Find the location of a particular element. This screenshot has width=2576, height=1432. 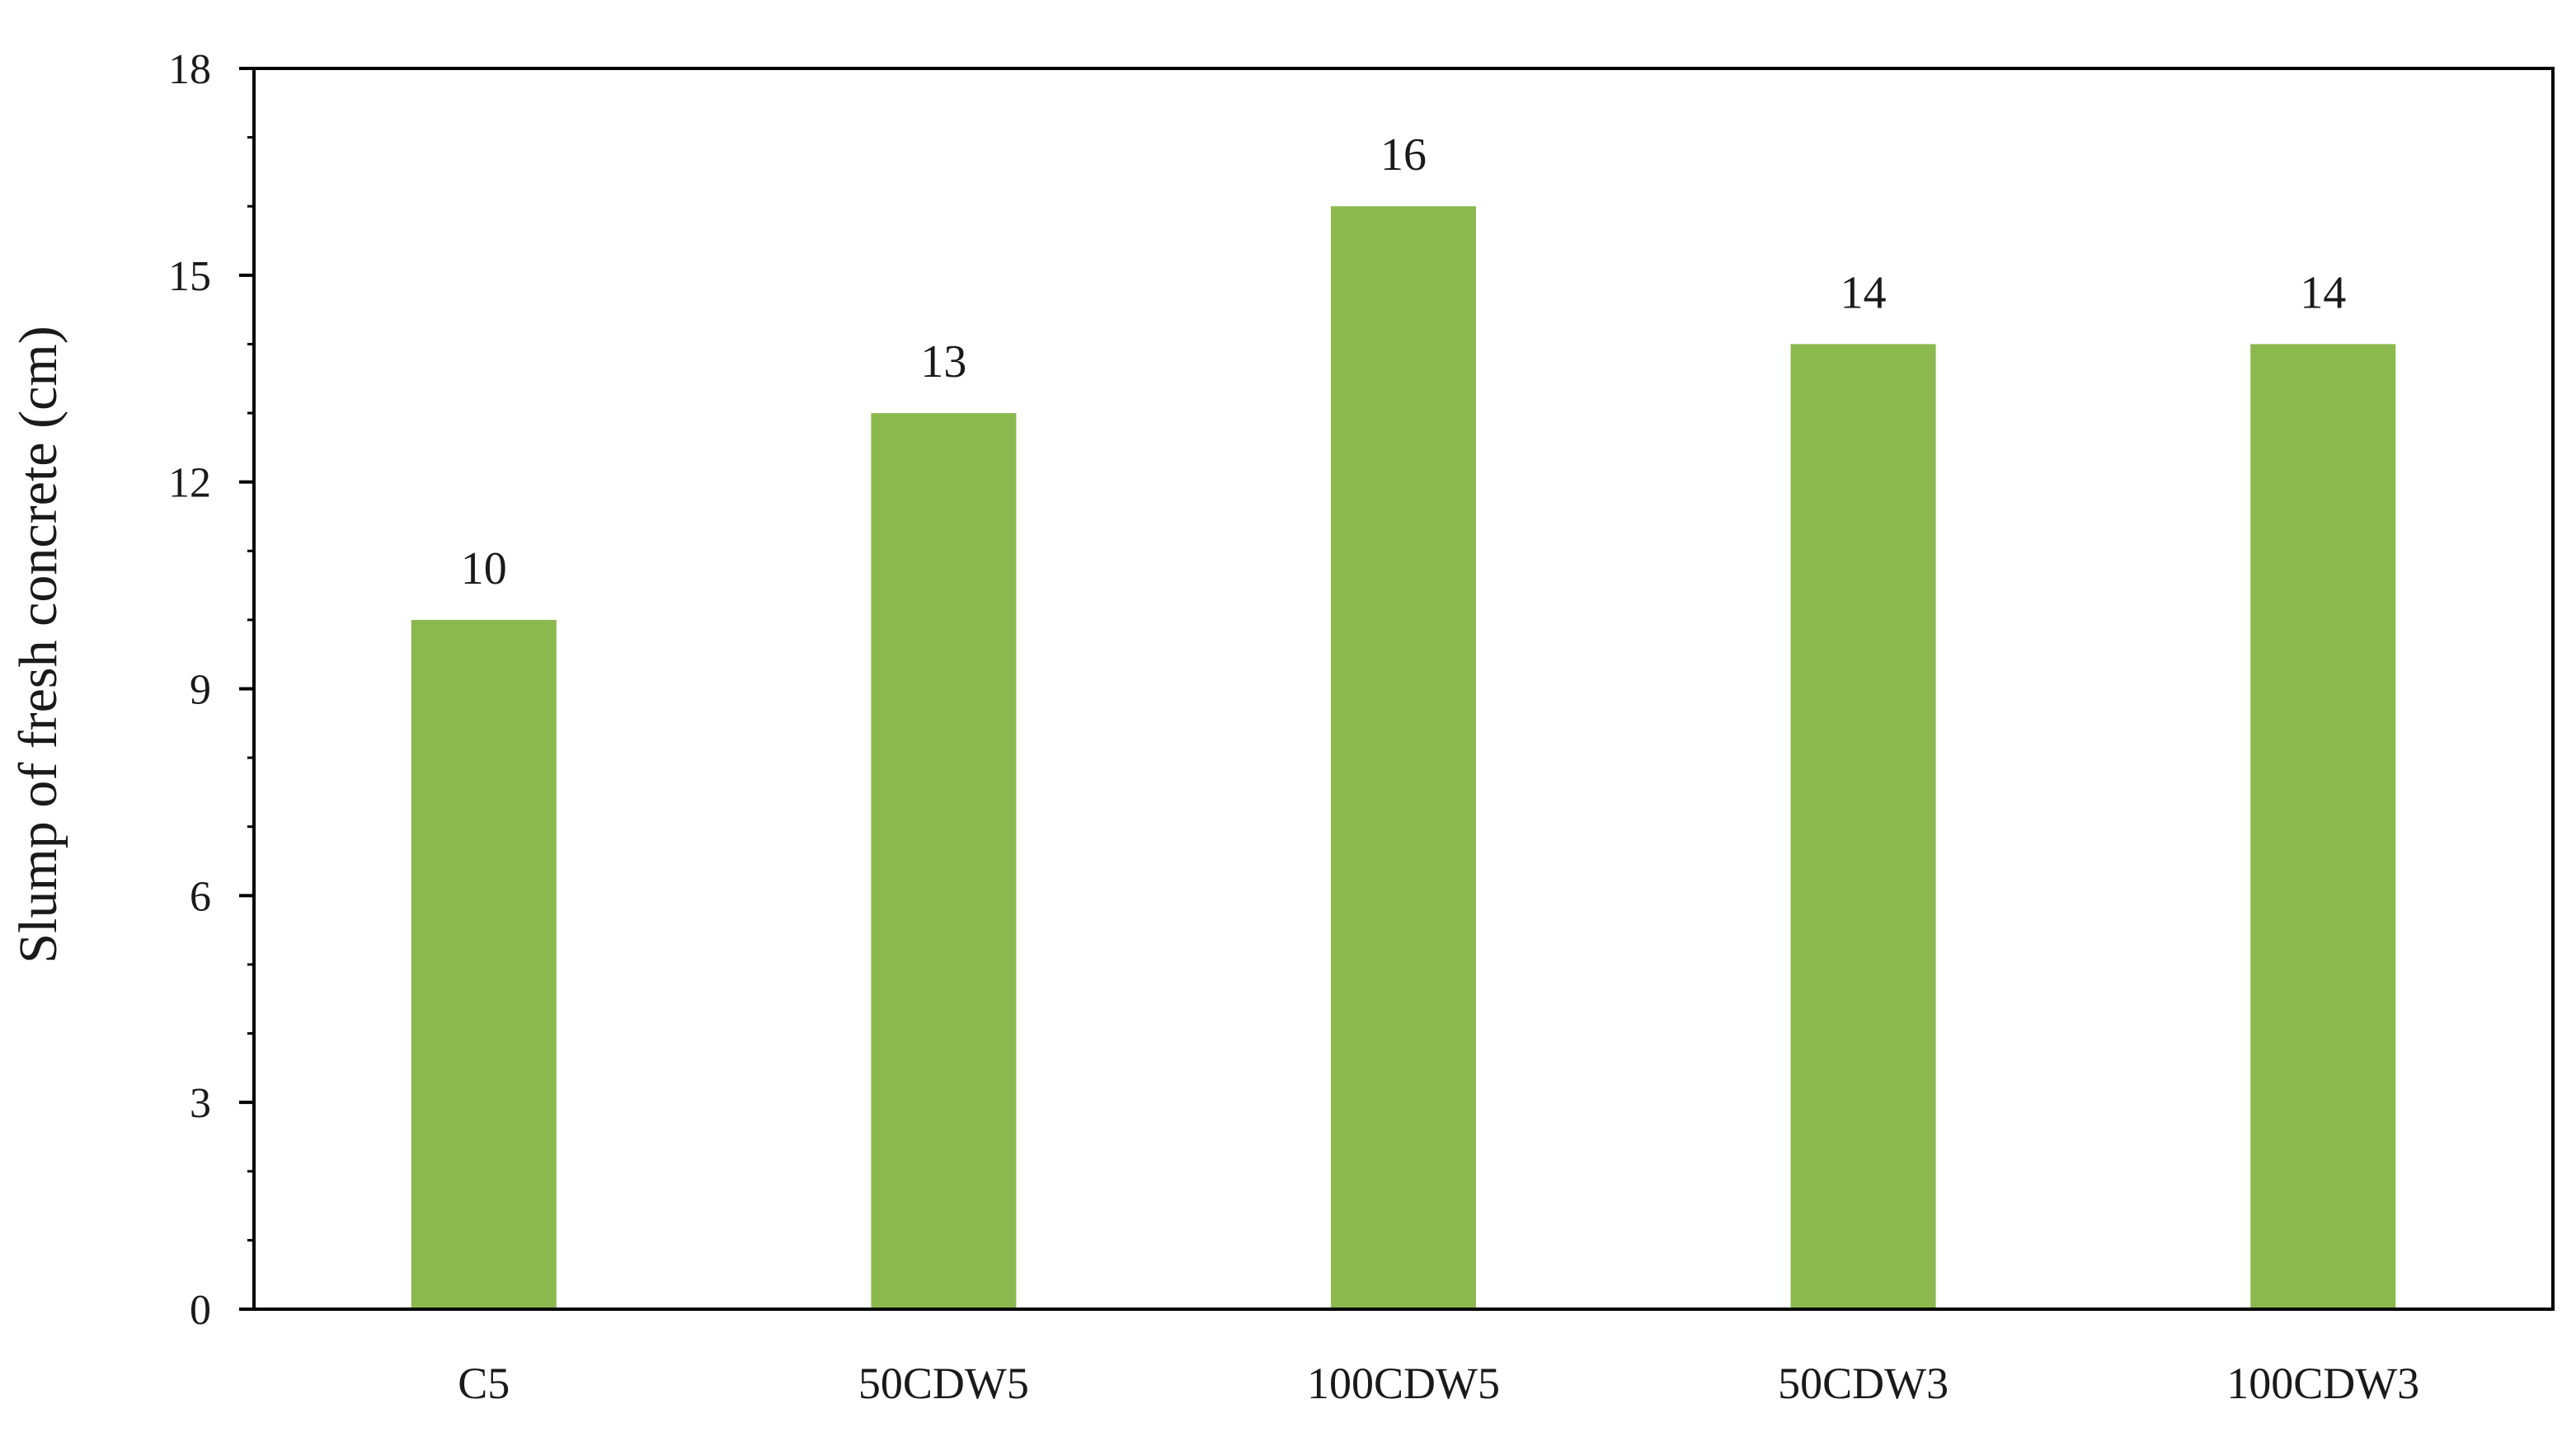

x-tick-label-4: 50CDW3 is located at coordinates (1863, 1383).